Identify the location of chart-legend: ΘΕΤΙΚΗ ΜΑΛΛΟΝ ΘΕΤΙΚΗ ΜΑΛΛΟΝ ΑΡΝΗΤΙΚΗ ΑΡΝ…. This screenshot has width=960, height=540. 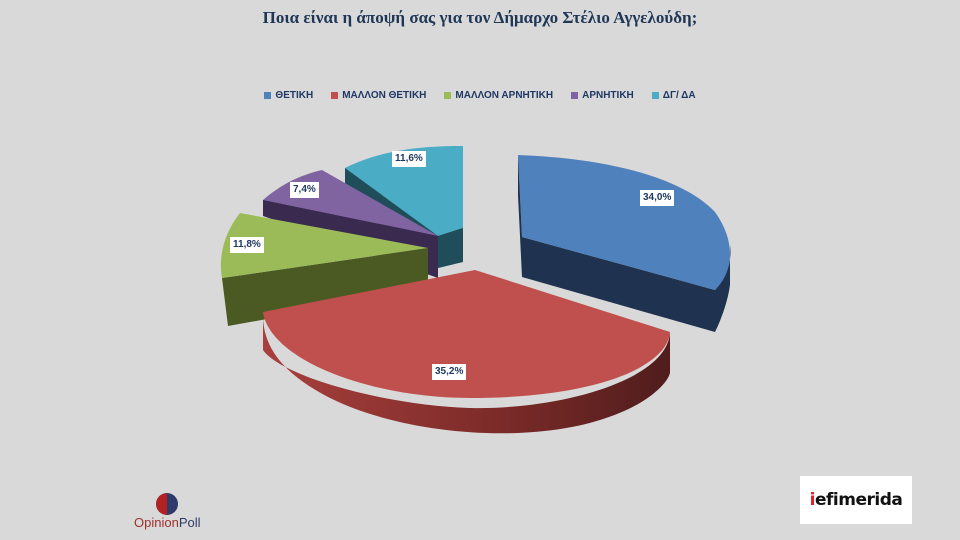
(480, 95).